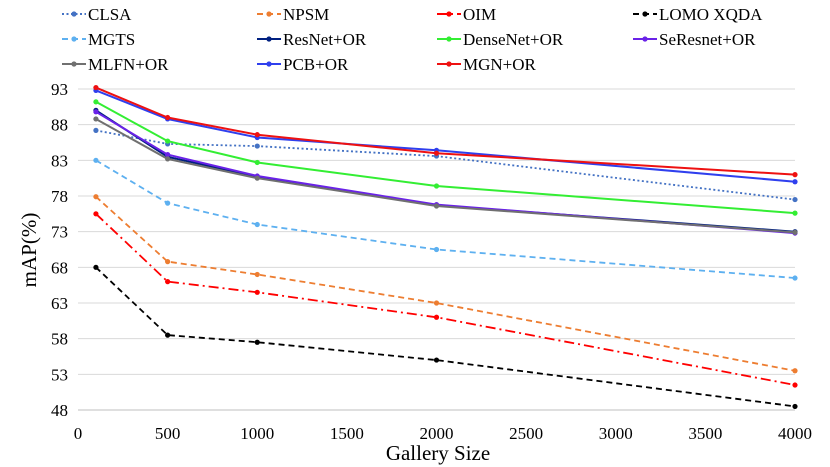  Describe the element at coordinates (513, 39) in the screenshot. I see `legend-label: DenseNet+OR` at that location.